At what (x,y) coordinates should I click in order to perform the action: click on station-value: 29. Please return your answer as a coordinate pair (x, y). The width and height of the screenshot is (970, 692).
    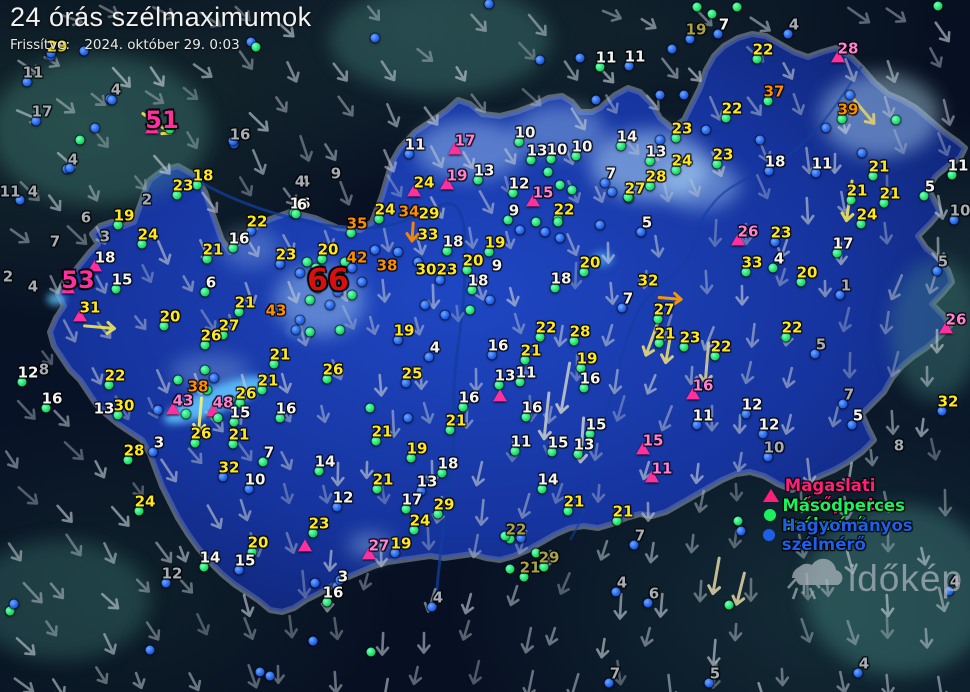
    Looking at the image, I should click on (429, 213).